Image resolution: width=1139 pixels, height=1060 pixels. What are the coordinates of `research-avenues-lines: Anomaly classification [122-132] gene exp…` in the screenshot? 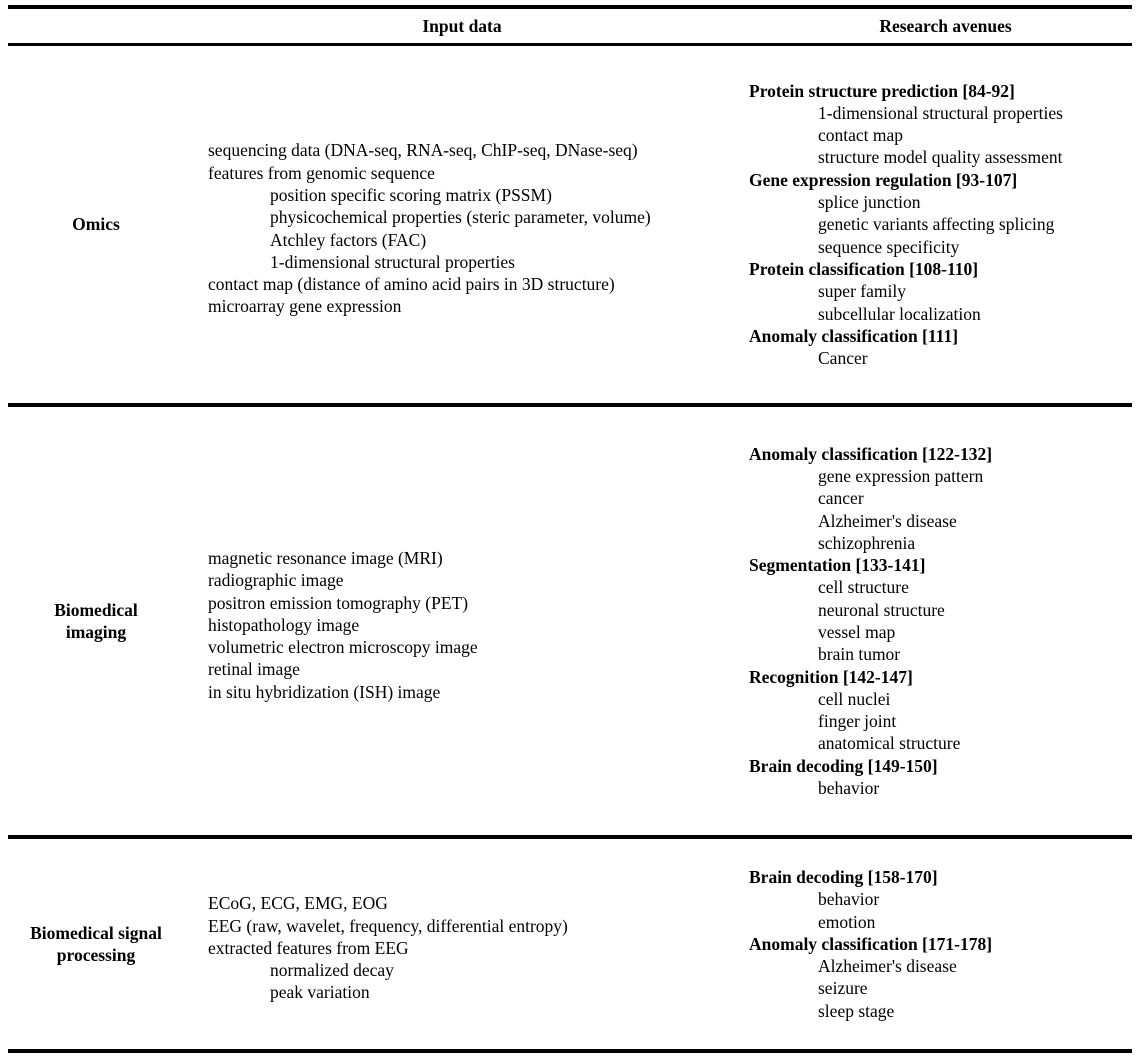 It's located at (944, 621).